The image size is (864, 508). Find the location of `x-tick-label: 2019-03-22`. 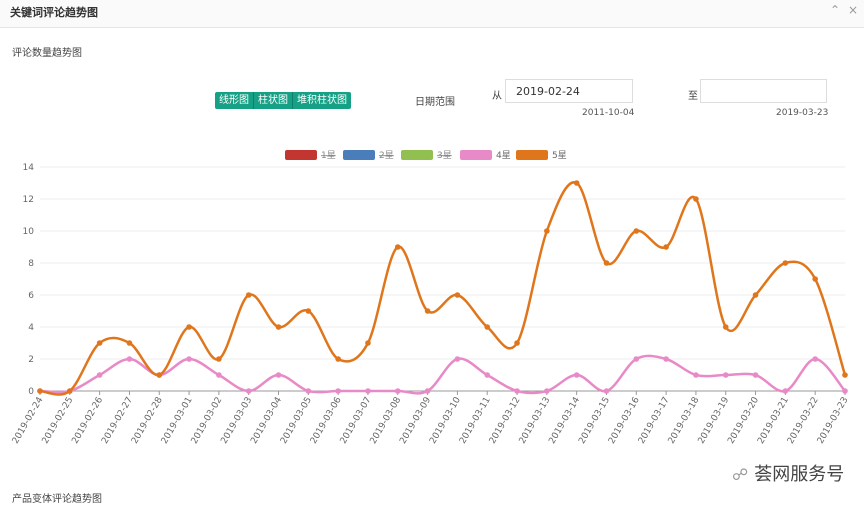

x-tick-label: 2019-03-22 is located at coordinates (803, 421).